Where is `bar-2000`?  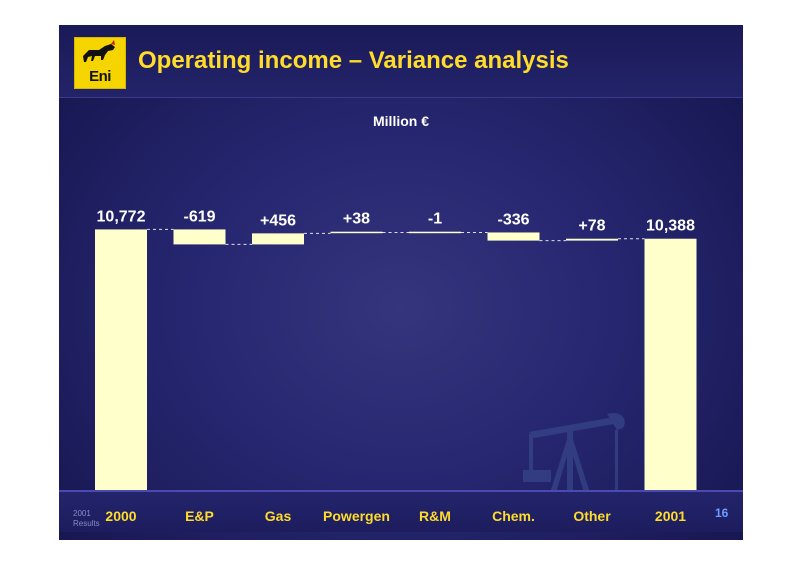 bar-2000 is located at coordinates (121, 359).